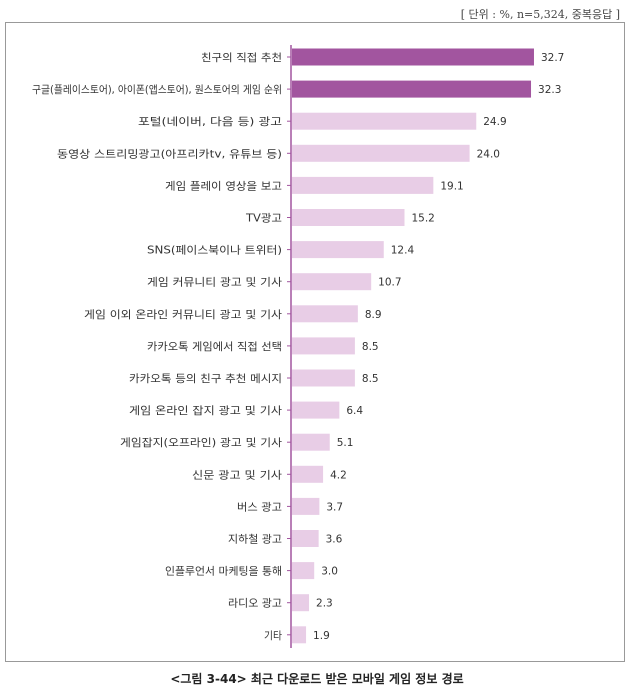  What do you see at coordinates (345, 443) in the screenshot?
I see `value-label: 5.1` at bounding box center [345, 443].